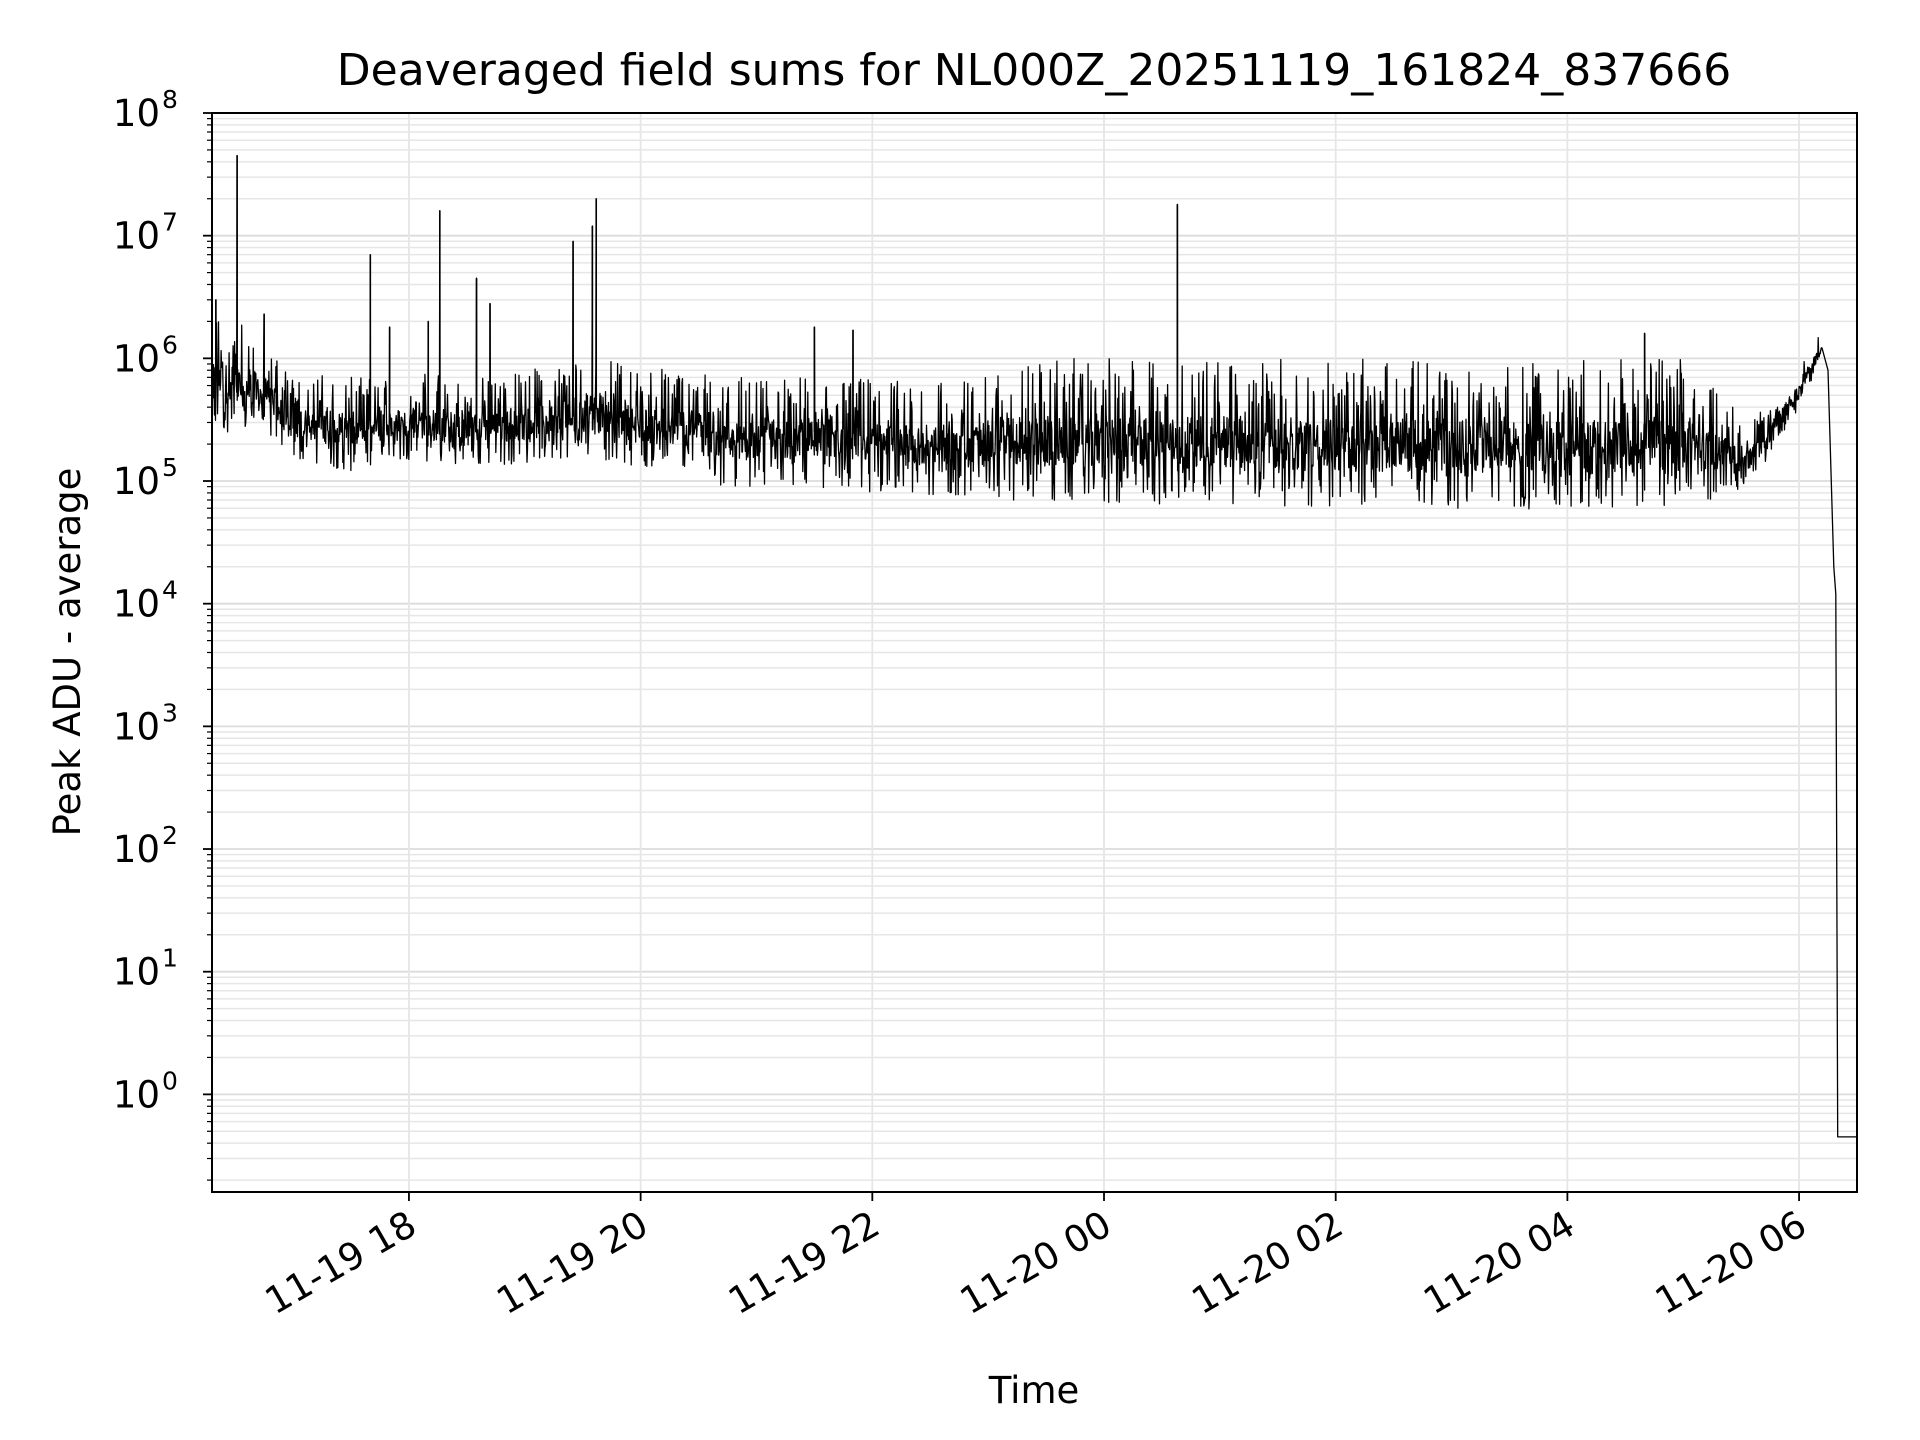 The width and height of the screenshot is (1920, 1440). I want to click on y-tick-label-exponent: 8, so click(170, 99).